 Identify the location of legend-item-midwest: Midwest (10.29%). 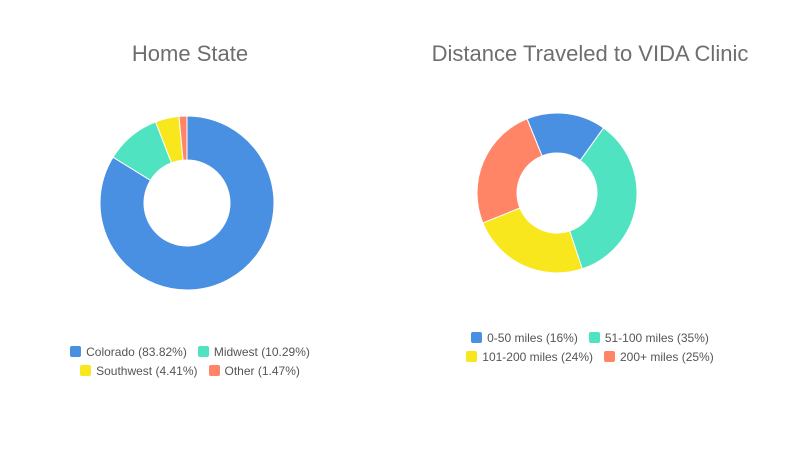
(253, 351).